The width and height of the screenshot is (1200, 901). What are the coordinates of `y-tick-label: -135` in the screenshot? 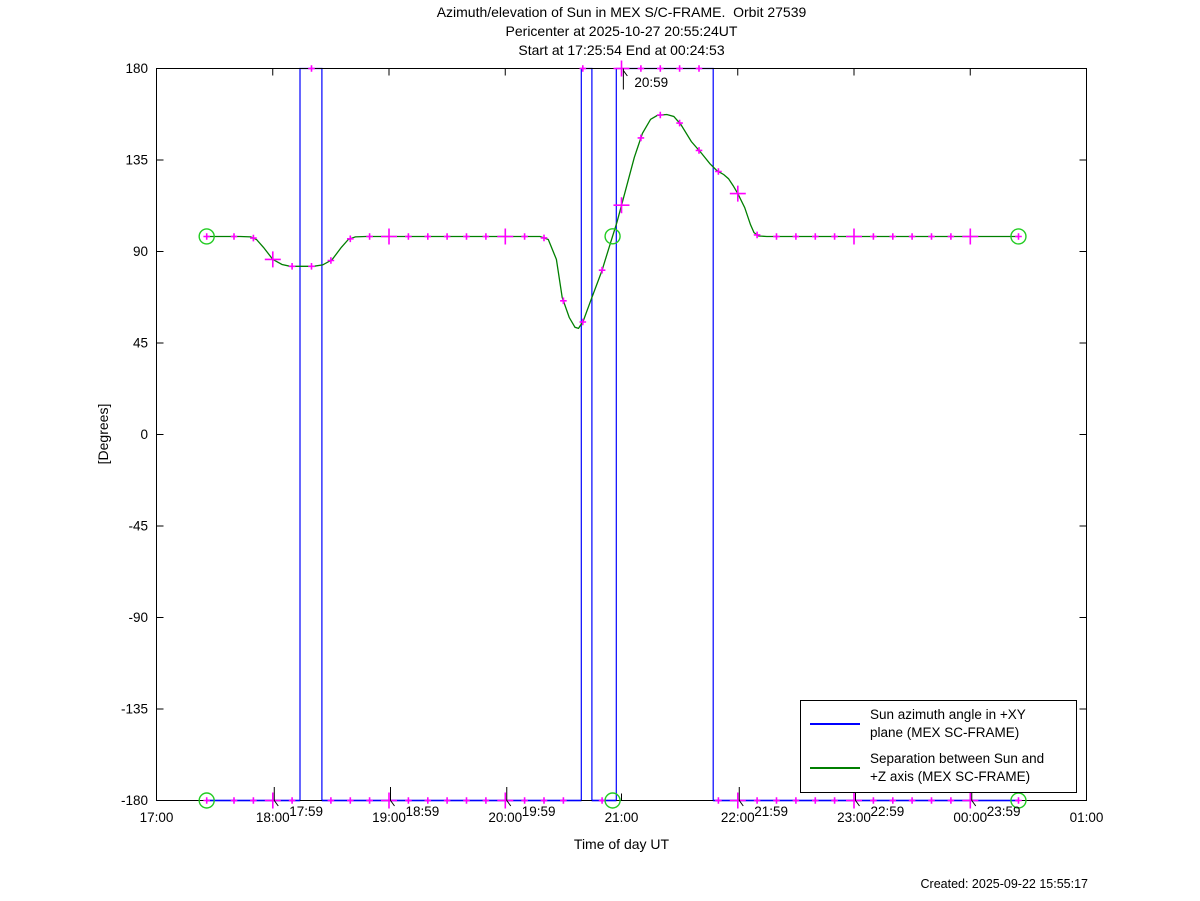 It's located at (134, 709).